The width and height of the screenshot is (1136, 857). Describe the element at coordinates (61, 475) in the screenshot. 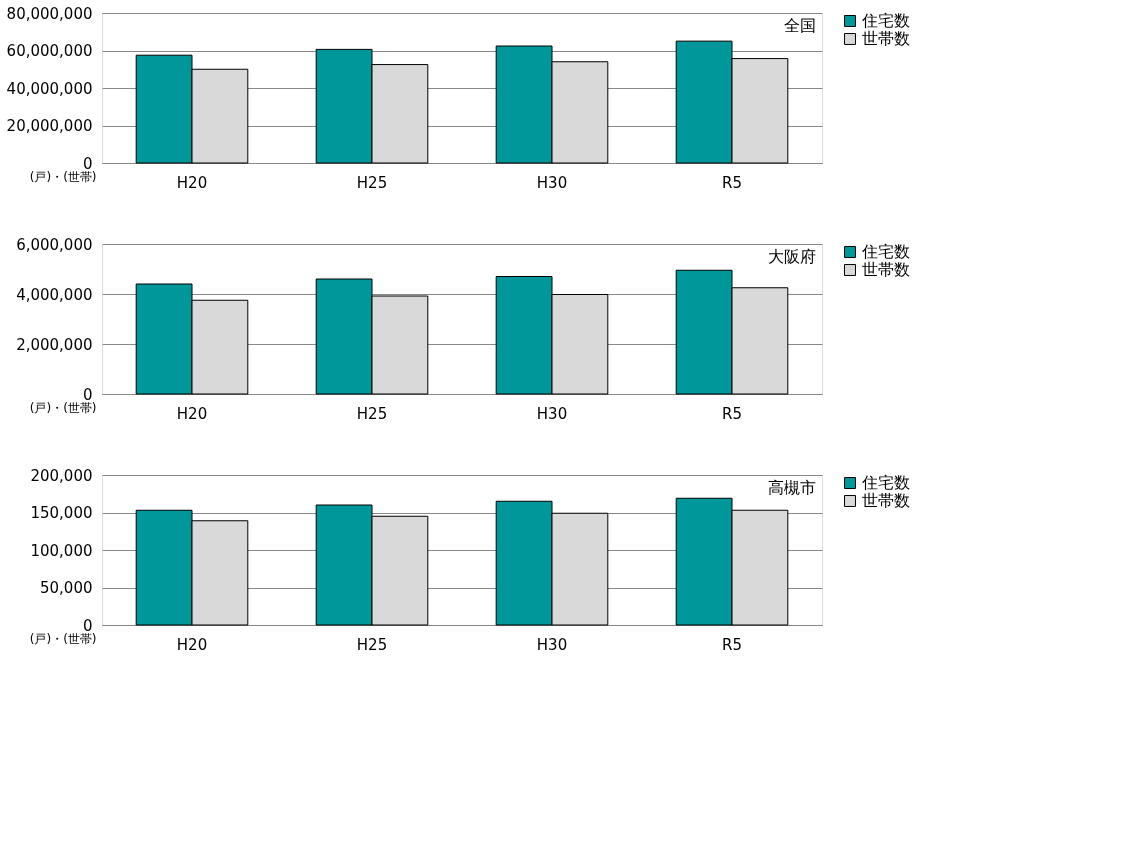

I see `y-tick-label: 200,000` at that location.